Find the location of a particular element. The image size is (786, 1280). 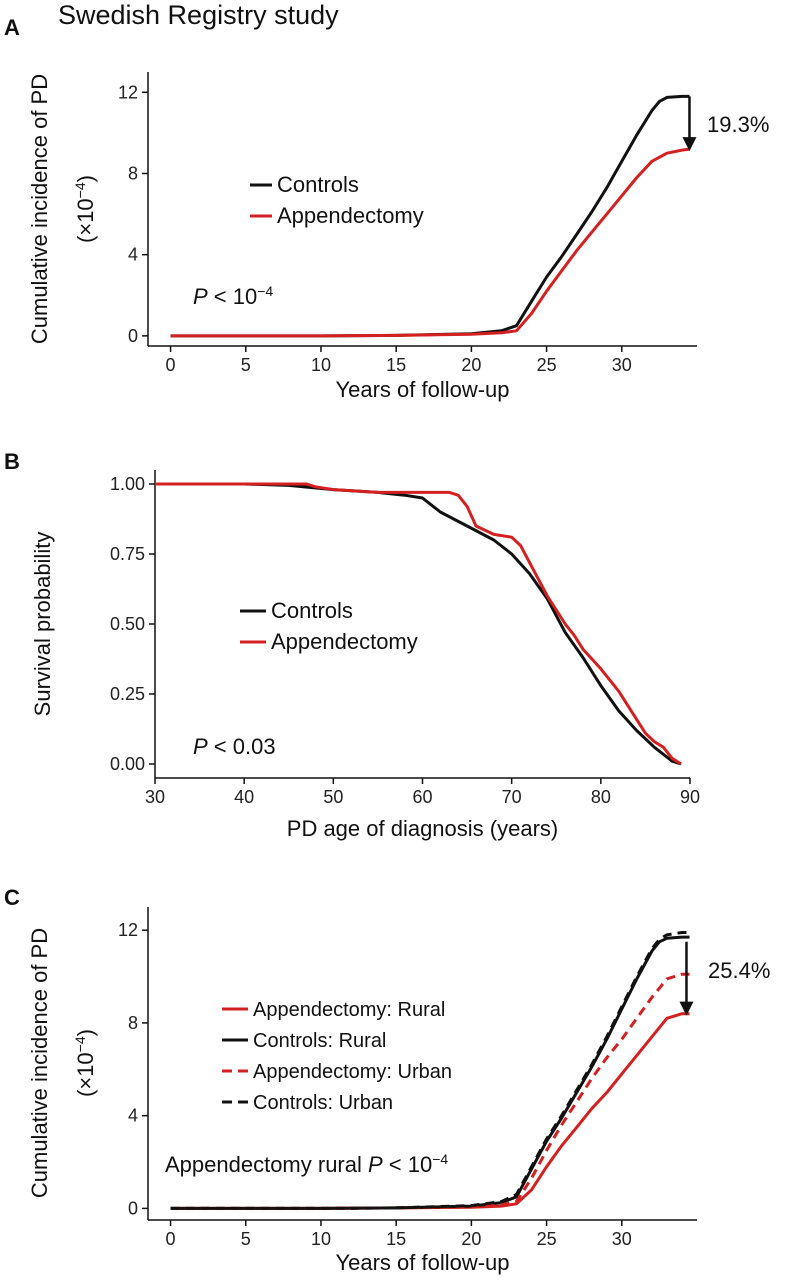

panel-c-series-controls-urban is located at coordinates (430, 1070).